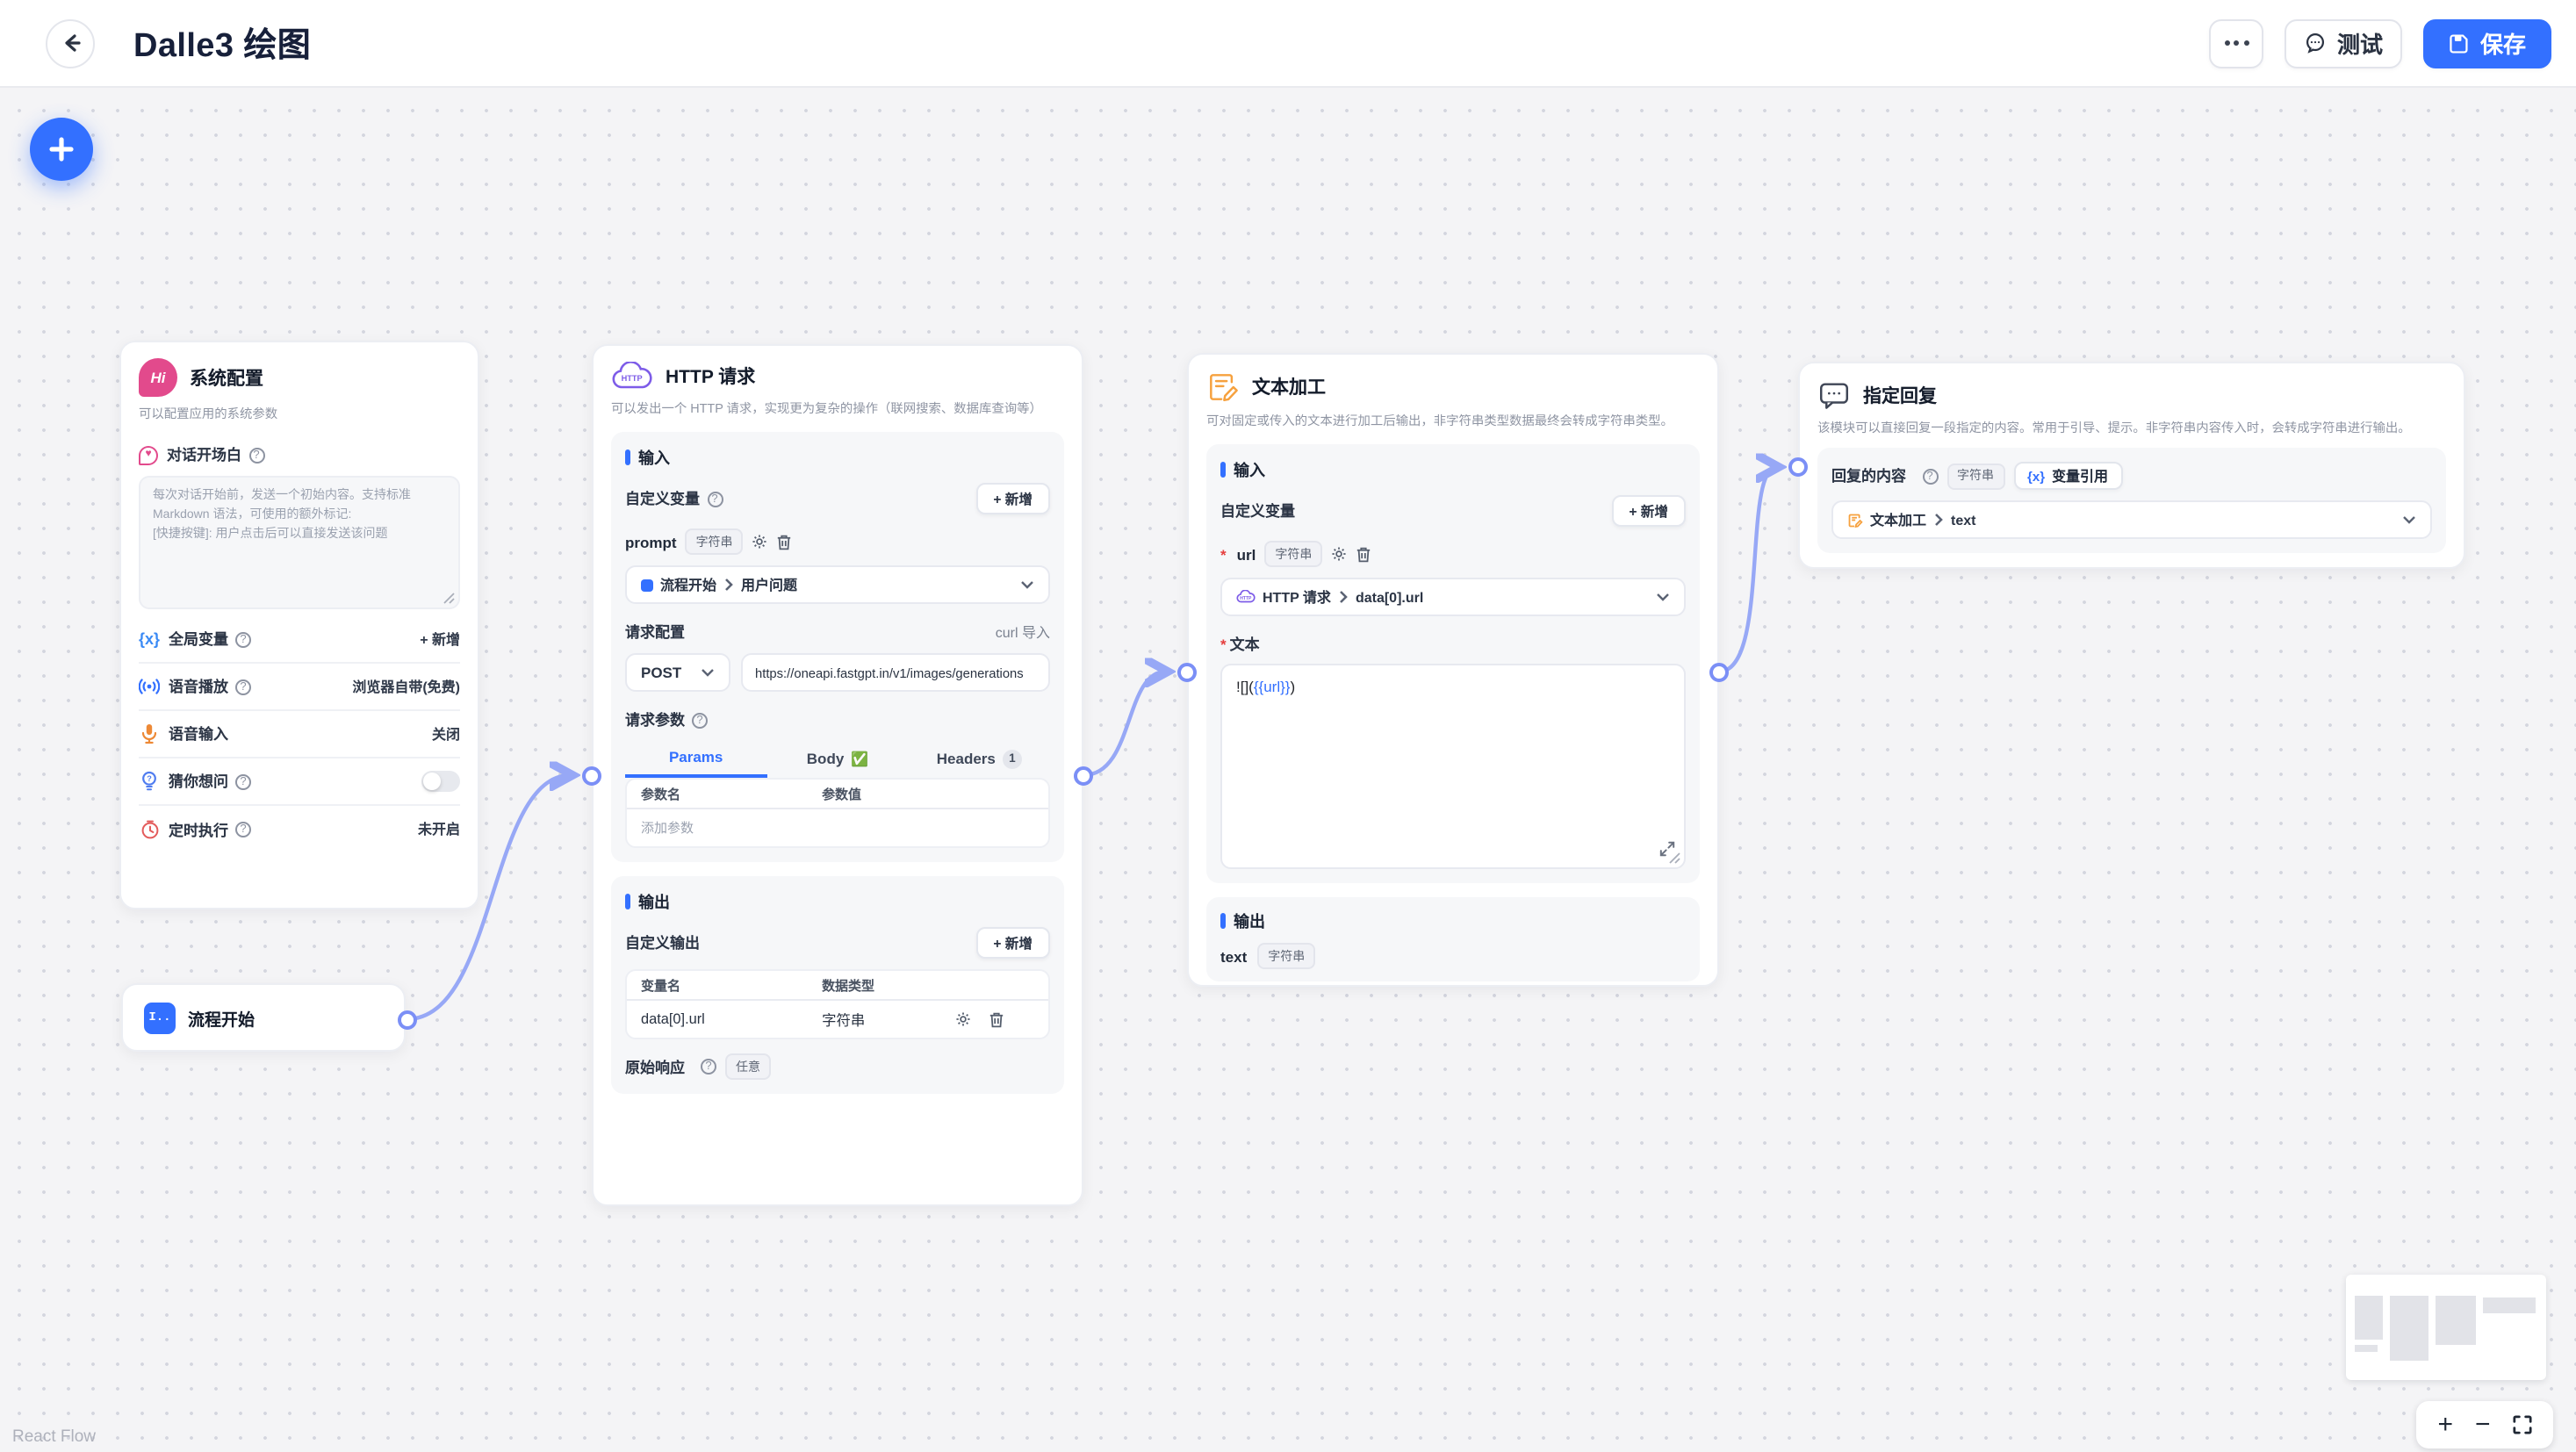 The image size is (2576, 1452). What do you see at coordinates (2226, 43) in the screenshot?
I see `ellipsis-icon` at bounding box center [2226, 43].